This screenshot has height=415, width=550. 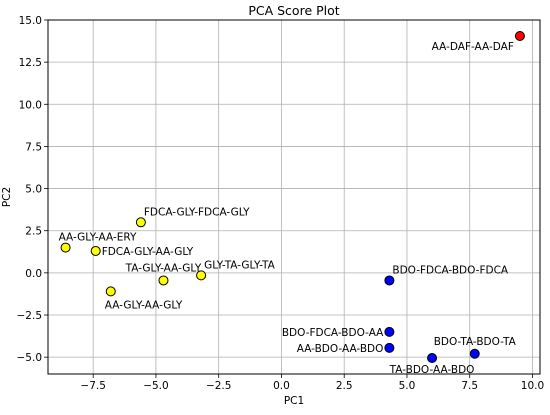 What do you see at coordinates (201, 275) in the screenshot?
I see `data-point-gly-ta-gly-ta` at bounding box center [201, 275].